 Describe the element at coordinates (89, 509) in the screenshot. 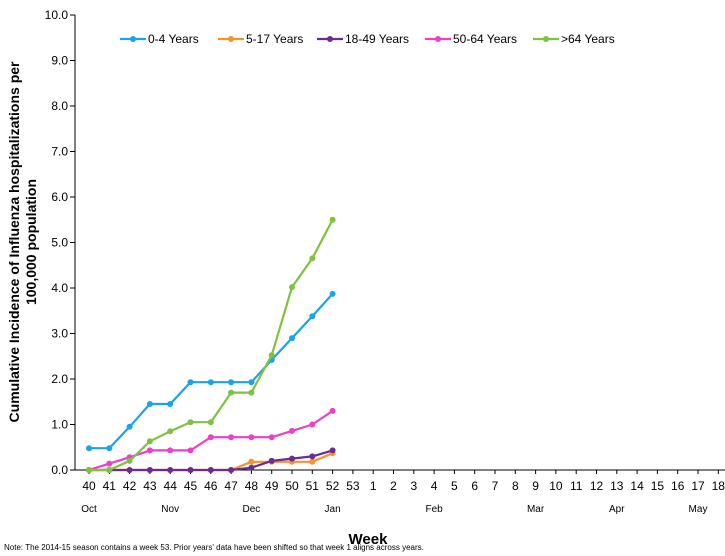

I see `month-label: Oct` at that location.